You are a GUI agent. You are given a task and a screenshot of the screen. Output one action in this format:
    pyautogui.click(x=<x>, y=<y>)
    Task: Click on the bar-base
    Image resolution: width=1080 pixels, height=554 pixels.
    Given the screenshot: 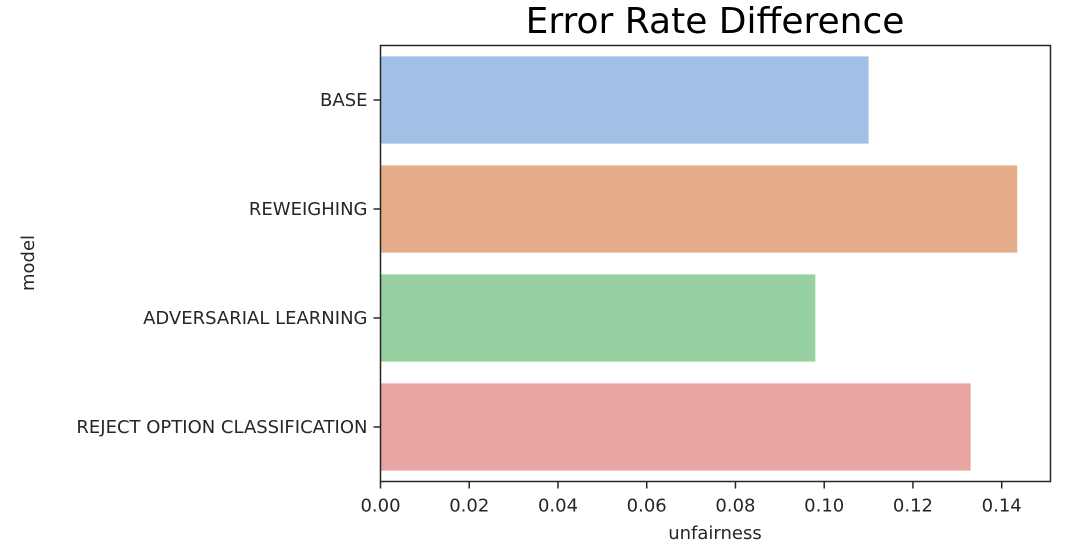 What is the action you would take?
    pyautogui.click(x=624, y=100)
    